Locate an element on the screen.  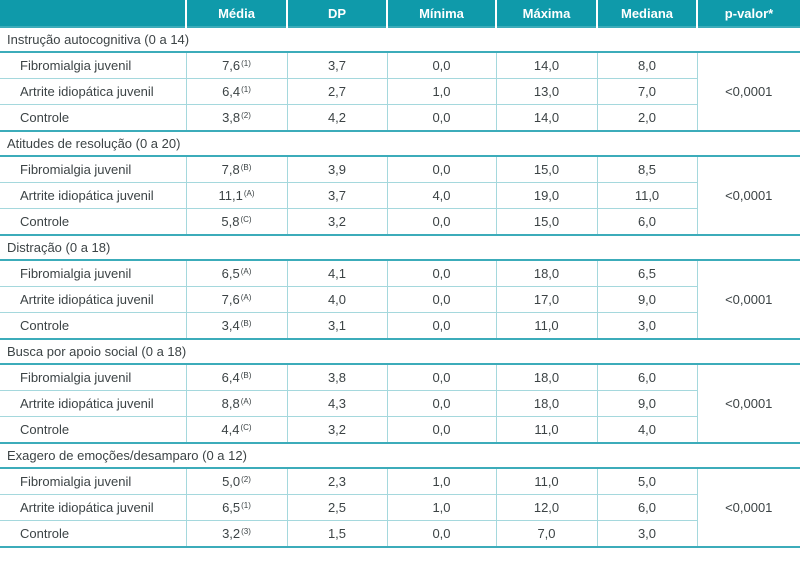
dp-value: 2,7 is located at coordinates (337, 91).